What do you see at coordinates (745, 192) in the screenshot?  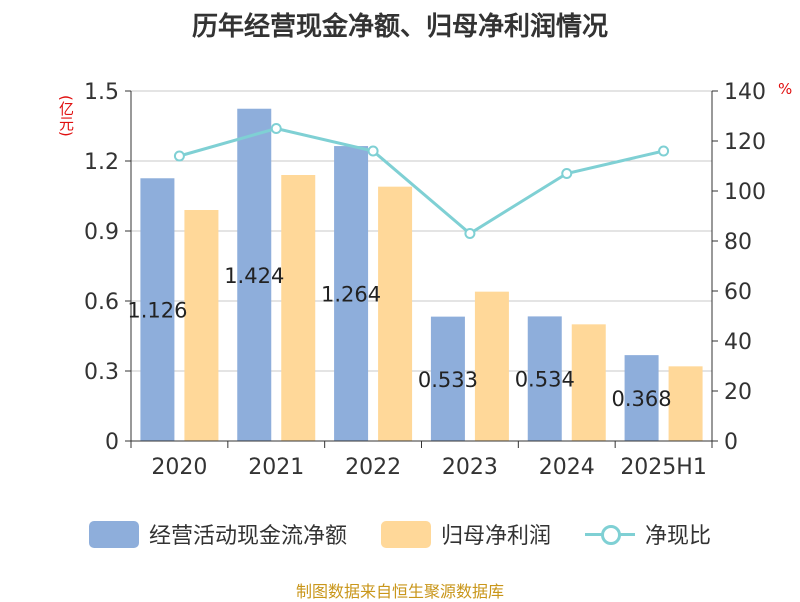 I see `right-axis-tick-label: 100` at bounding box center [745, 192].